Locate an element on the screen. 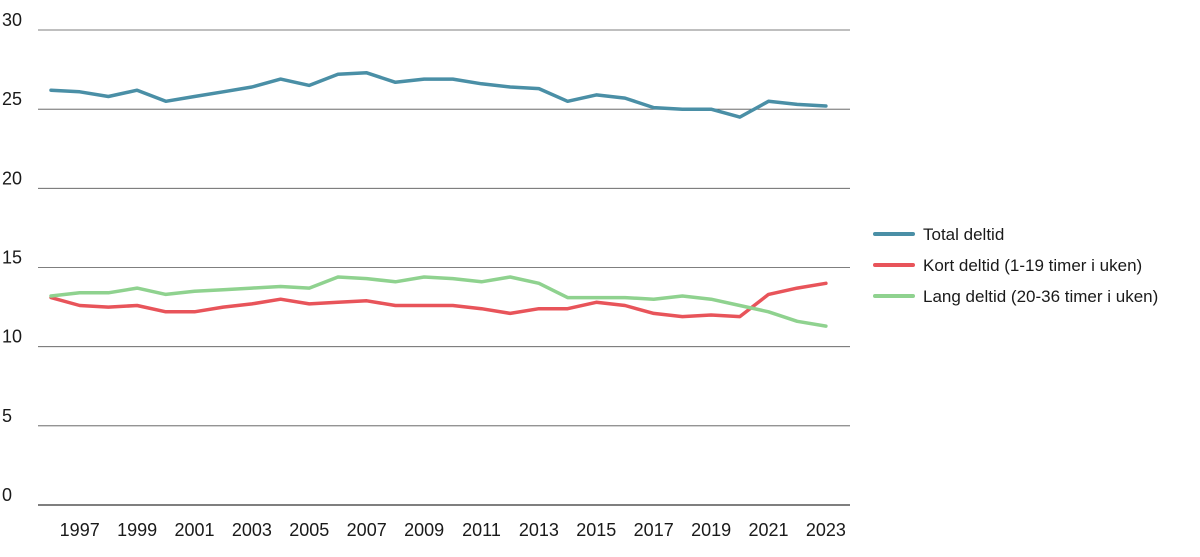  y-tick-label: 5 is located at coordinates (7, 416).